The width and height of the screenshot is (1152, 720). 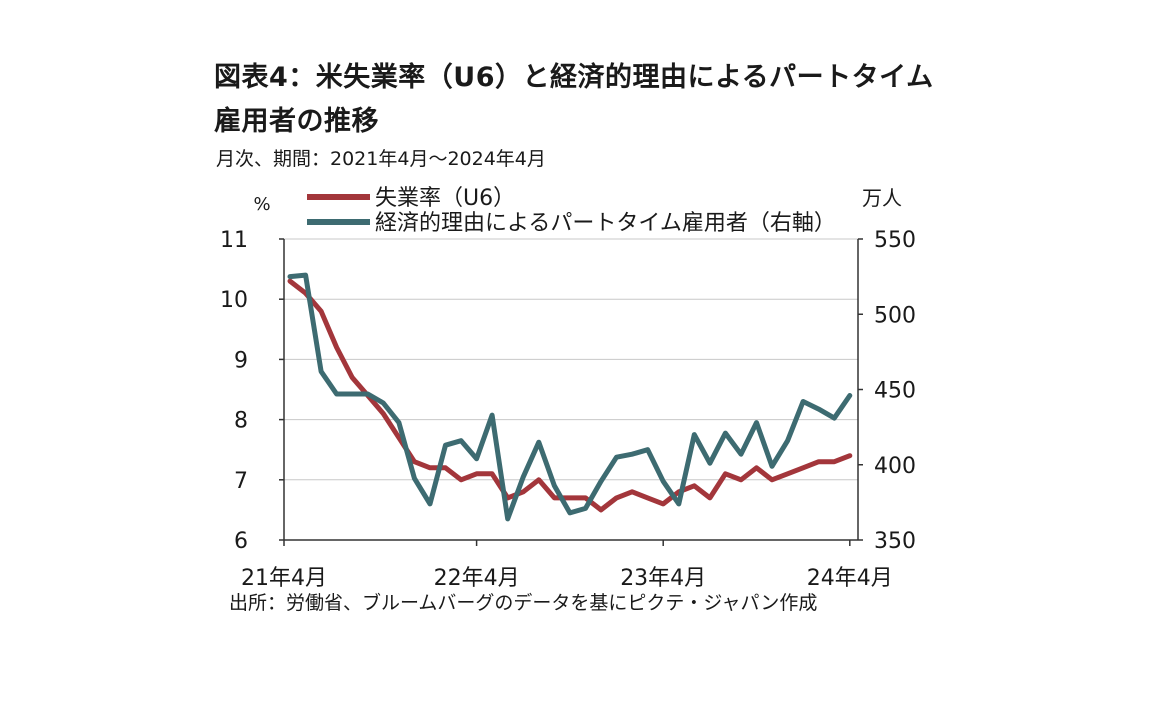 What do you see at coordinates (663, 578) in the screenshot?
I see `x-axis-tick-label: 23年4月` at bounding box center [663, 578].